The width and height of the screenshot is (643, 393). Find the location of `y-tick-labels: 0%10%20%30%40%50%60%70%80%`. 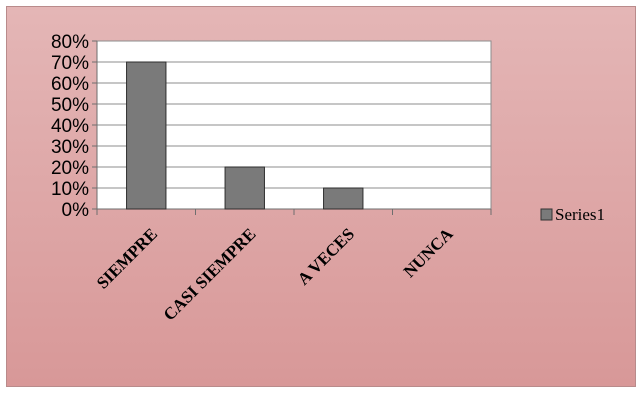

y-tick-labels: 0%10%20%30%40%50%60%70%80% is located at coordinates (70, 126).